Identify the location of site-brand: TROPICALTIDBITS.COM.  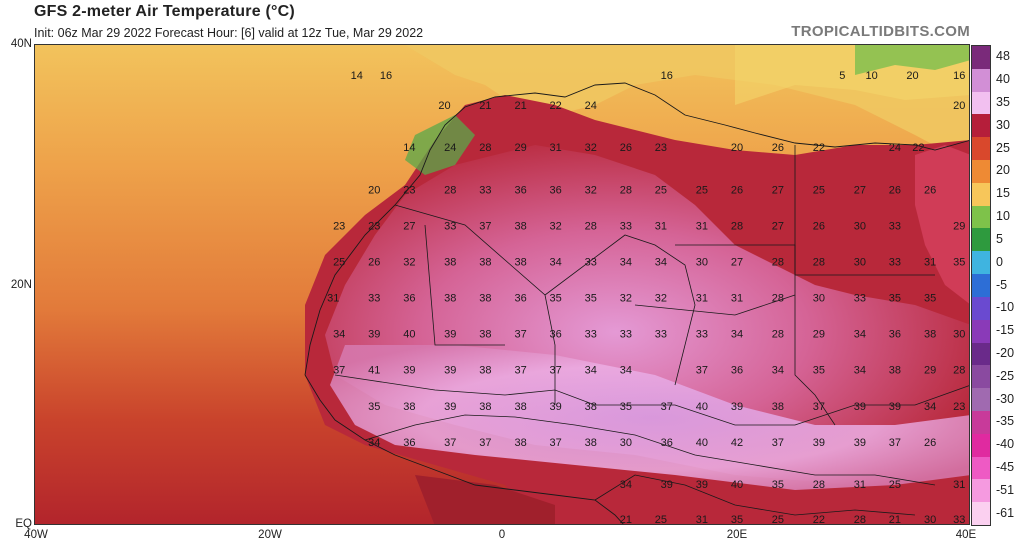
(880, 31).